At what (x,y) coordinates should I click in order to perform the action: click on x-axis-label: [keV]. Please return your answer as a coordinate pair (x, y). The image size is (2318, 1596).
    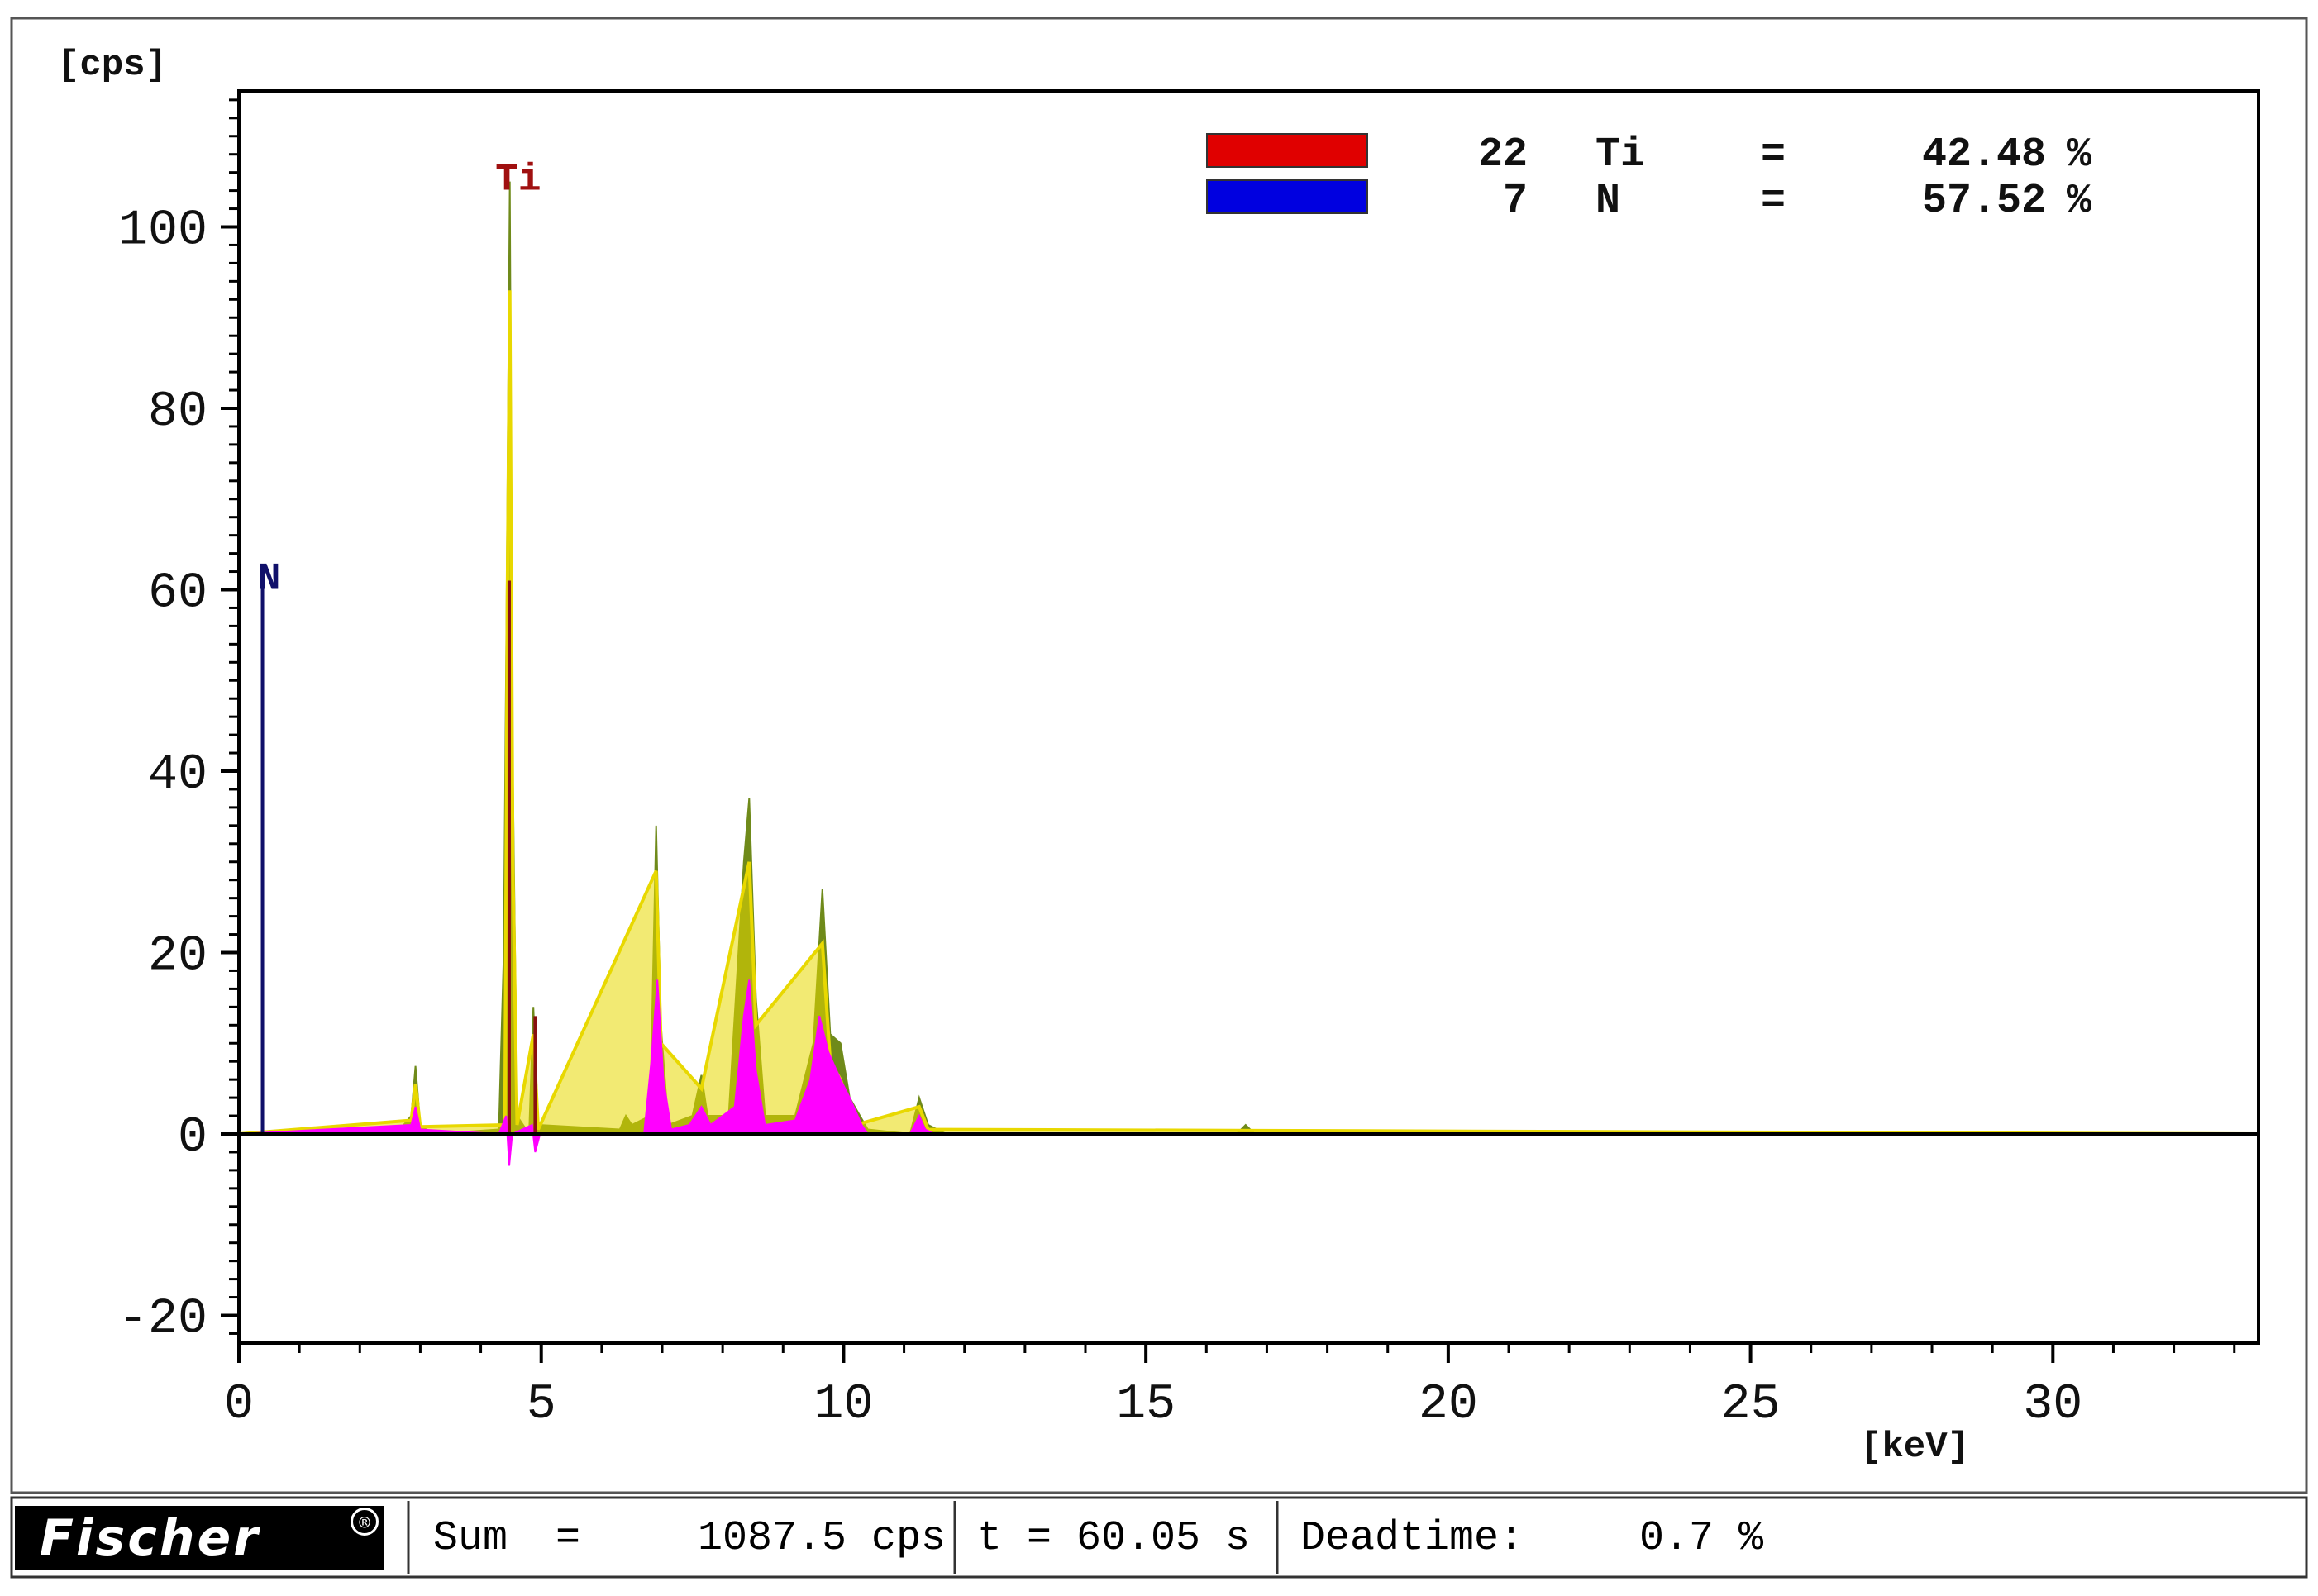
    Looking at the image, I should click on (1914, 1447).